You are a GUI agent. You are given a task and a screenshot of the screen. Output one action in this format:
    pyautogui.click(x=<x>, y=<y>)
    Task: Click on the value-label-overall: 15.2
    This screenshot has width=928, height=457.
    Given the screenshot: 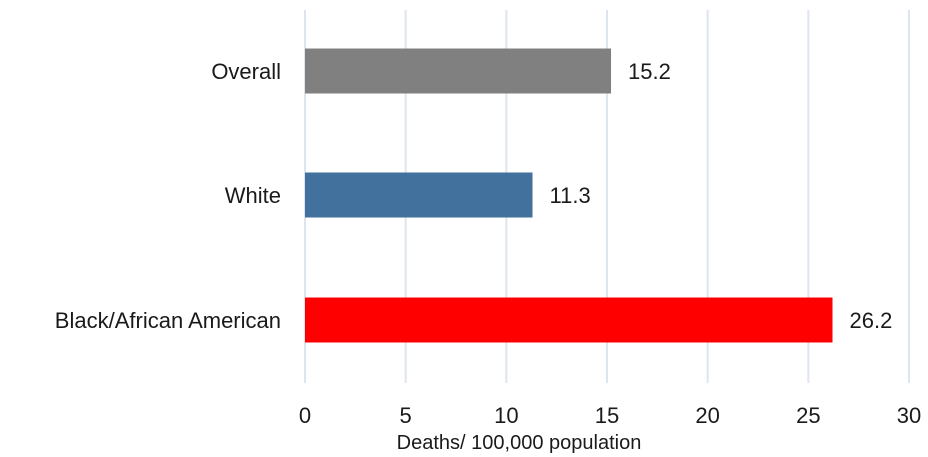 What is the action you would take?
    pyautogui.click(x=649, y=71)
    